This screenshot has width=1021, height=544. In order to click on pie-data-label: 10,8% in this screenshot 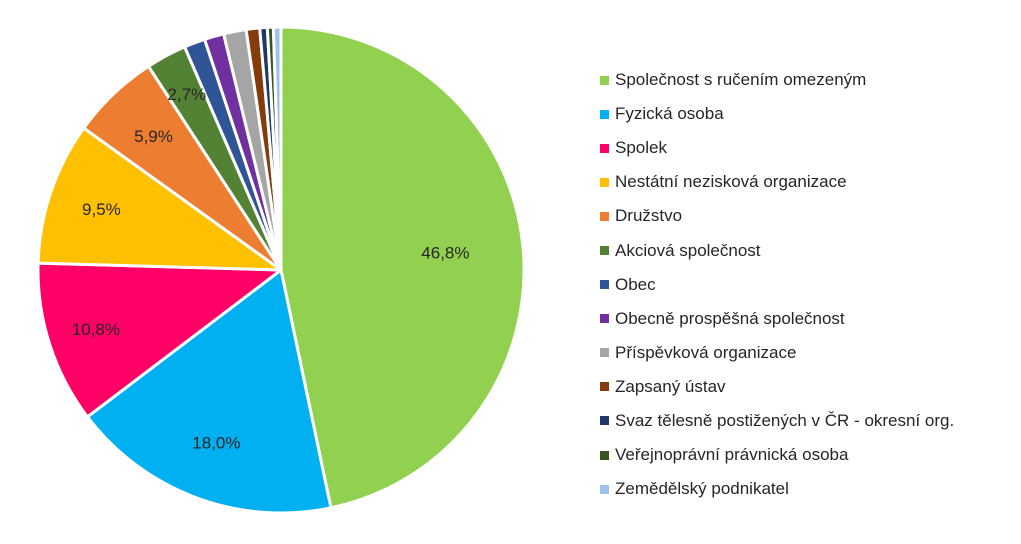, I will do `click(96, 329)`.